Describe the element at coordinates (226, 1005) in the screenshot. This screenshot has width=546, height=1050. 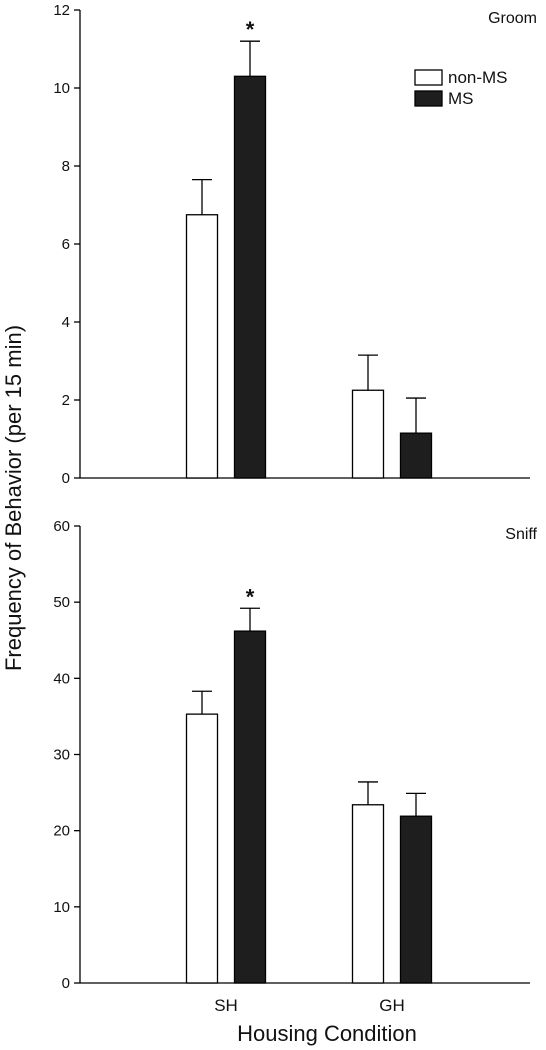
I see `x-tick-label: SH` at that location.